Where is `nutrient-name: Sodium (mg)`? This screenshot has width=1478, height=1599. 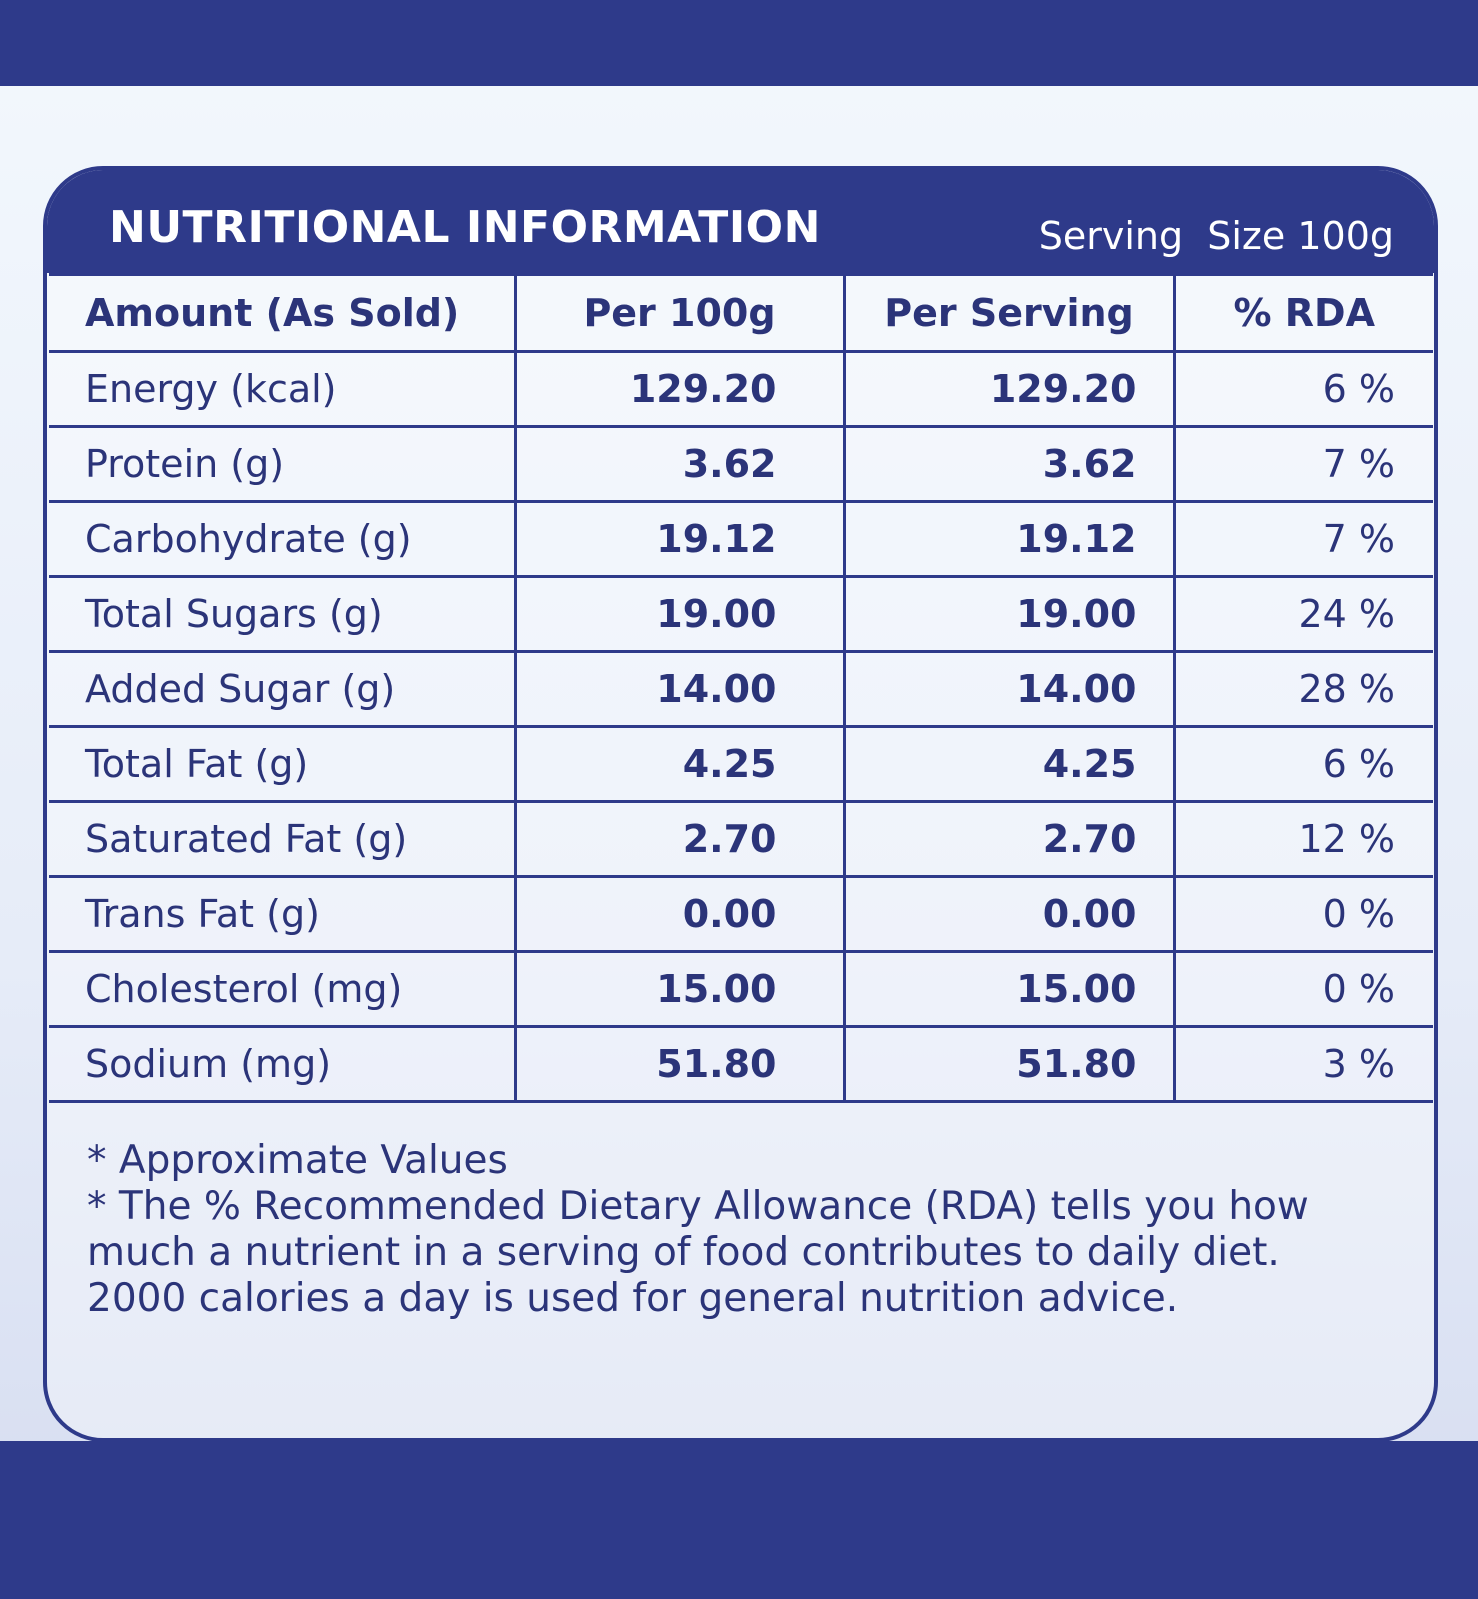 nutrient-name: Sodium (mg) is located at coordinates (283, 1064).